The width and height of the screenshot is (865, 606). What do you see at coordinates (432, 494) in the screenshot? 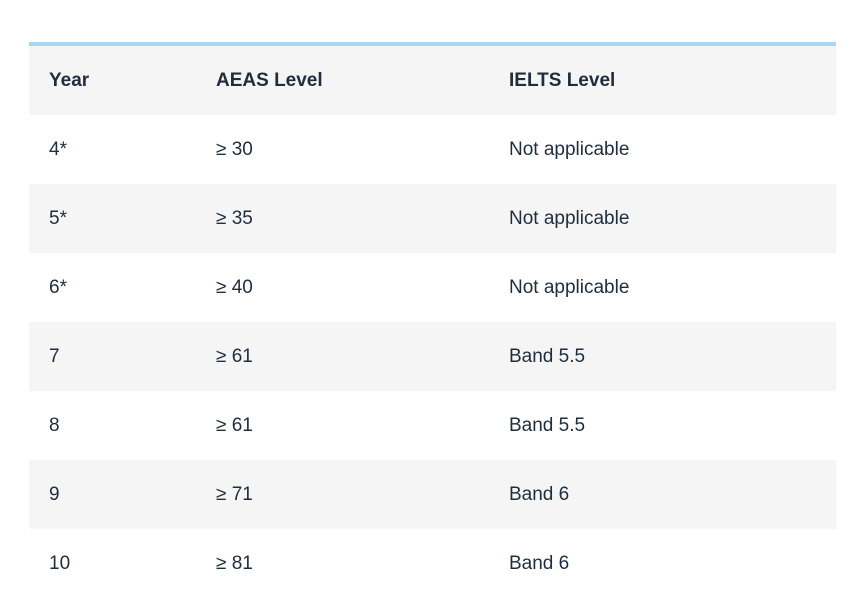
I see `table-row: 9 ≥ 71 Band 6` at bounding box center [432, 494].